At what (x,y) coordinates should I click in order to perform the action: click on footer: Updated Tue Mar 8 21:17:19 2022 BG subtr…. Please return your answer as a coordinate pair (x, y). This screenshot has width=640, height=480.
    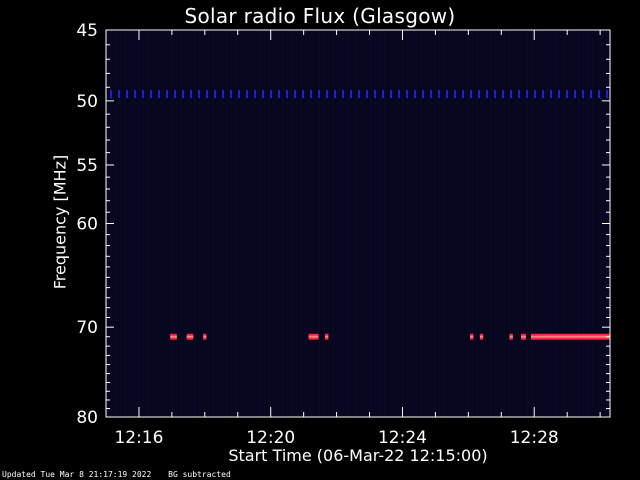
    Looking at the image, I should click on (122, 474).